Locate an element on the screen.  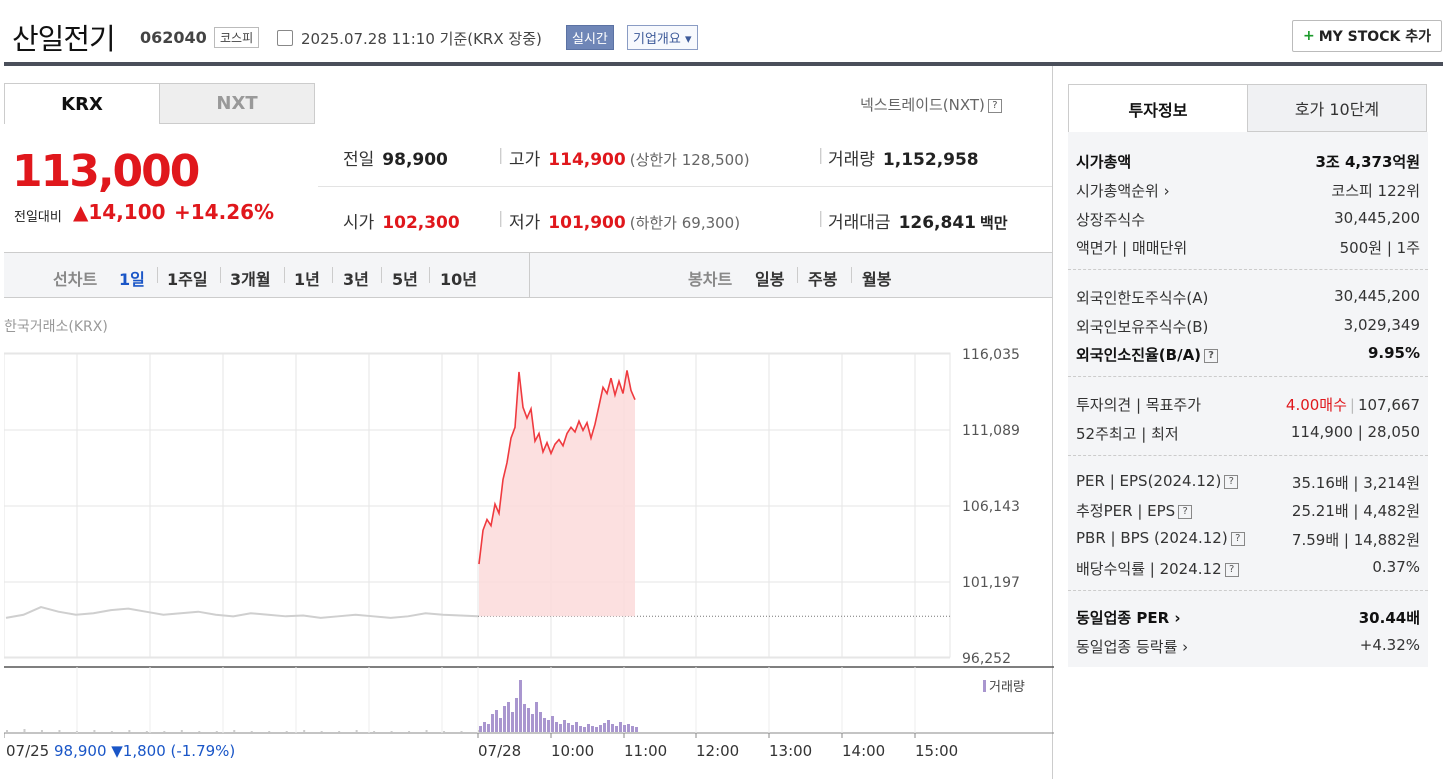
period-1w: 1주일 is located at coordinates (187, 279).